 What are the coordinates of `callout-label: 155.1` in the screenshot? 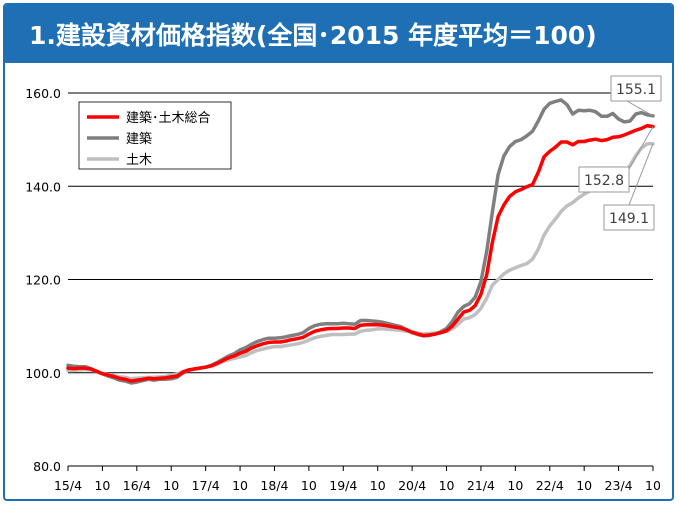 It's located at (636, 90).